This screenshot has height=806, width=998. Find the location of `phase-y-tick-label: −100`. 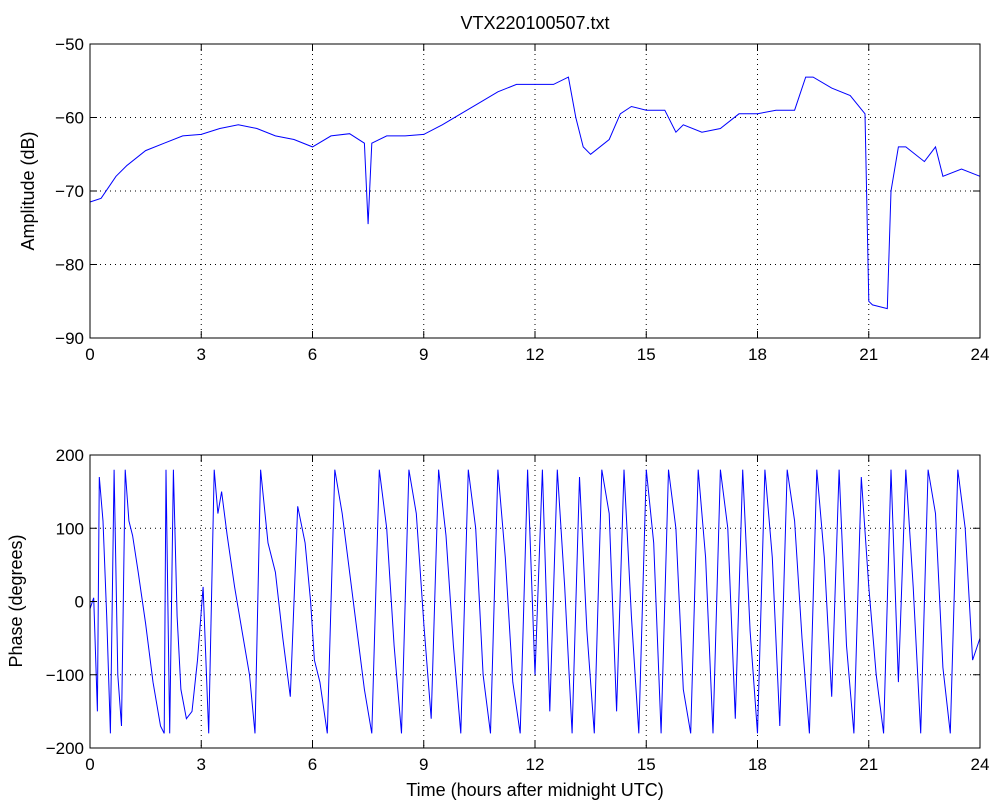

phase-y-tick-label: −100 is located at coordinates (65, 675).